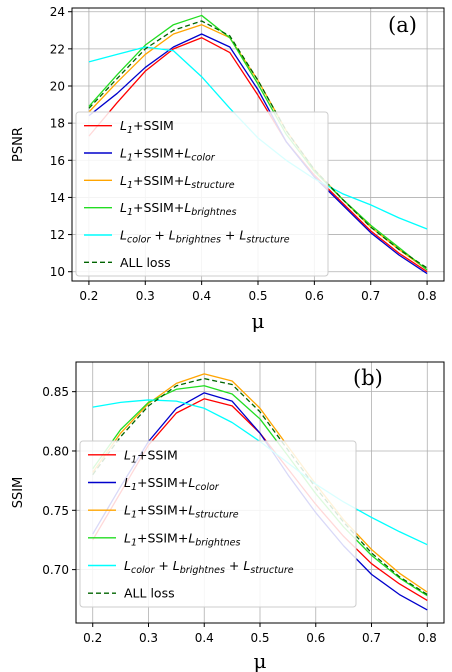 The width and height of the screenshot is (452, 672). I want to click on y-tick-label: 24, so click(57, 12).